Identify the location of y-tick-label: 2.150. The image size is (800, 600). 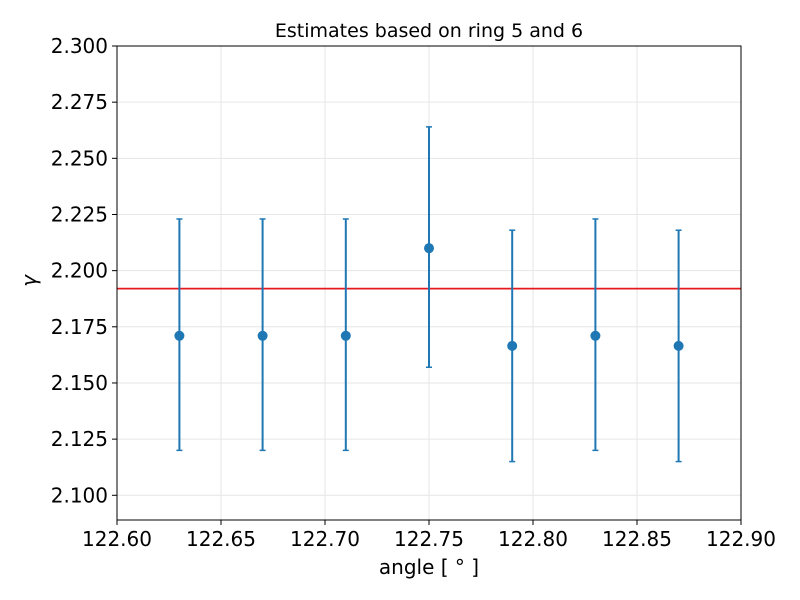
(79, 383).